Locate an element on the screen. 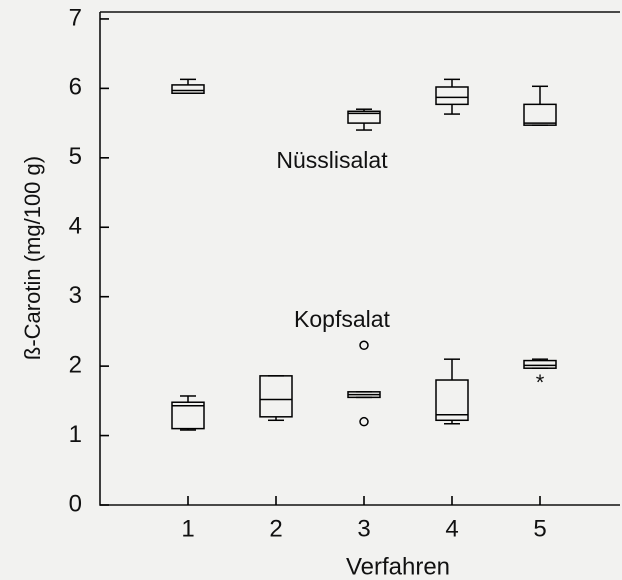 The image size is (622, 580). x-tick-label: 3 is located at coordinates (363, 528).